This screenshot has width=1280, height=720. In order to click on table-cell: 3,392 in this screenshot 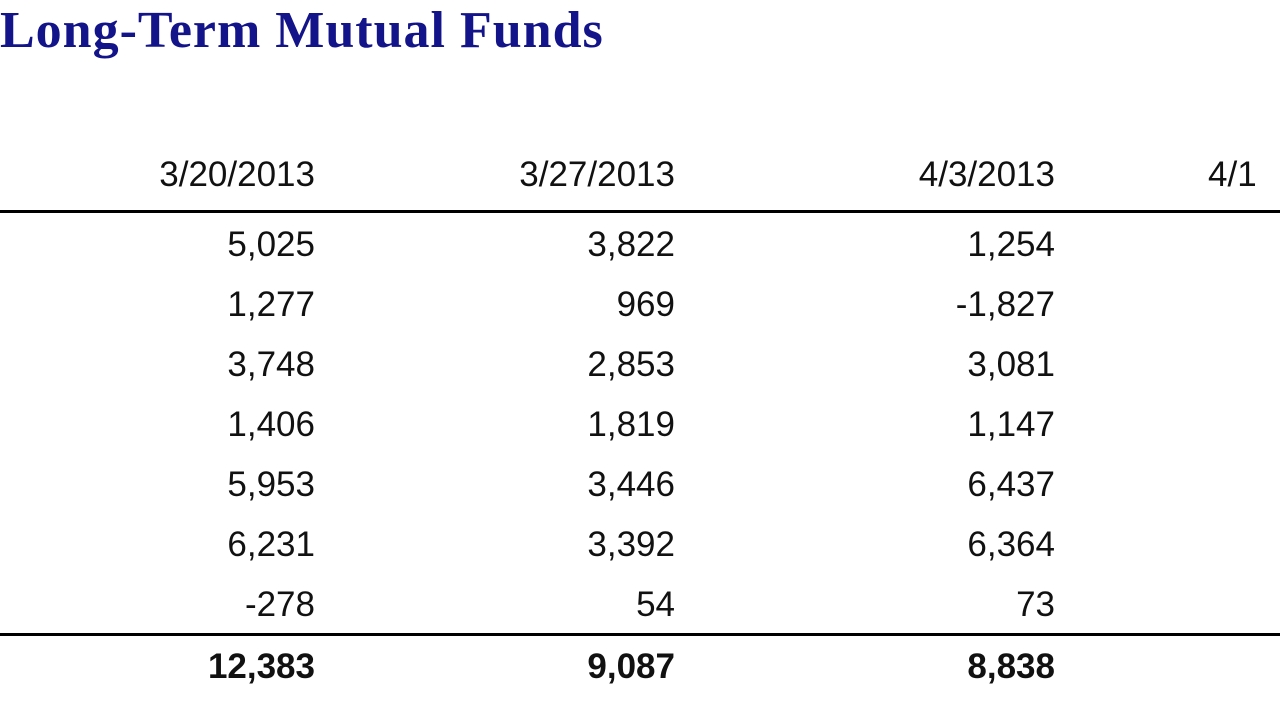, I will do `click(631, 544)`.